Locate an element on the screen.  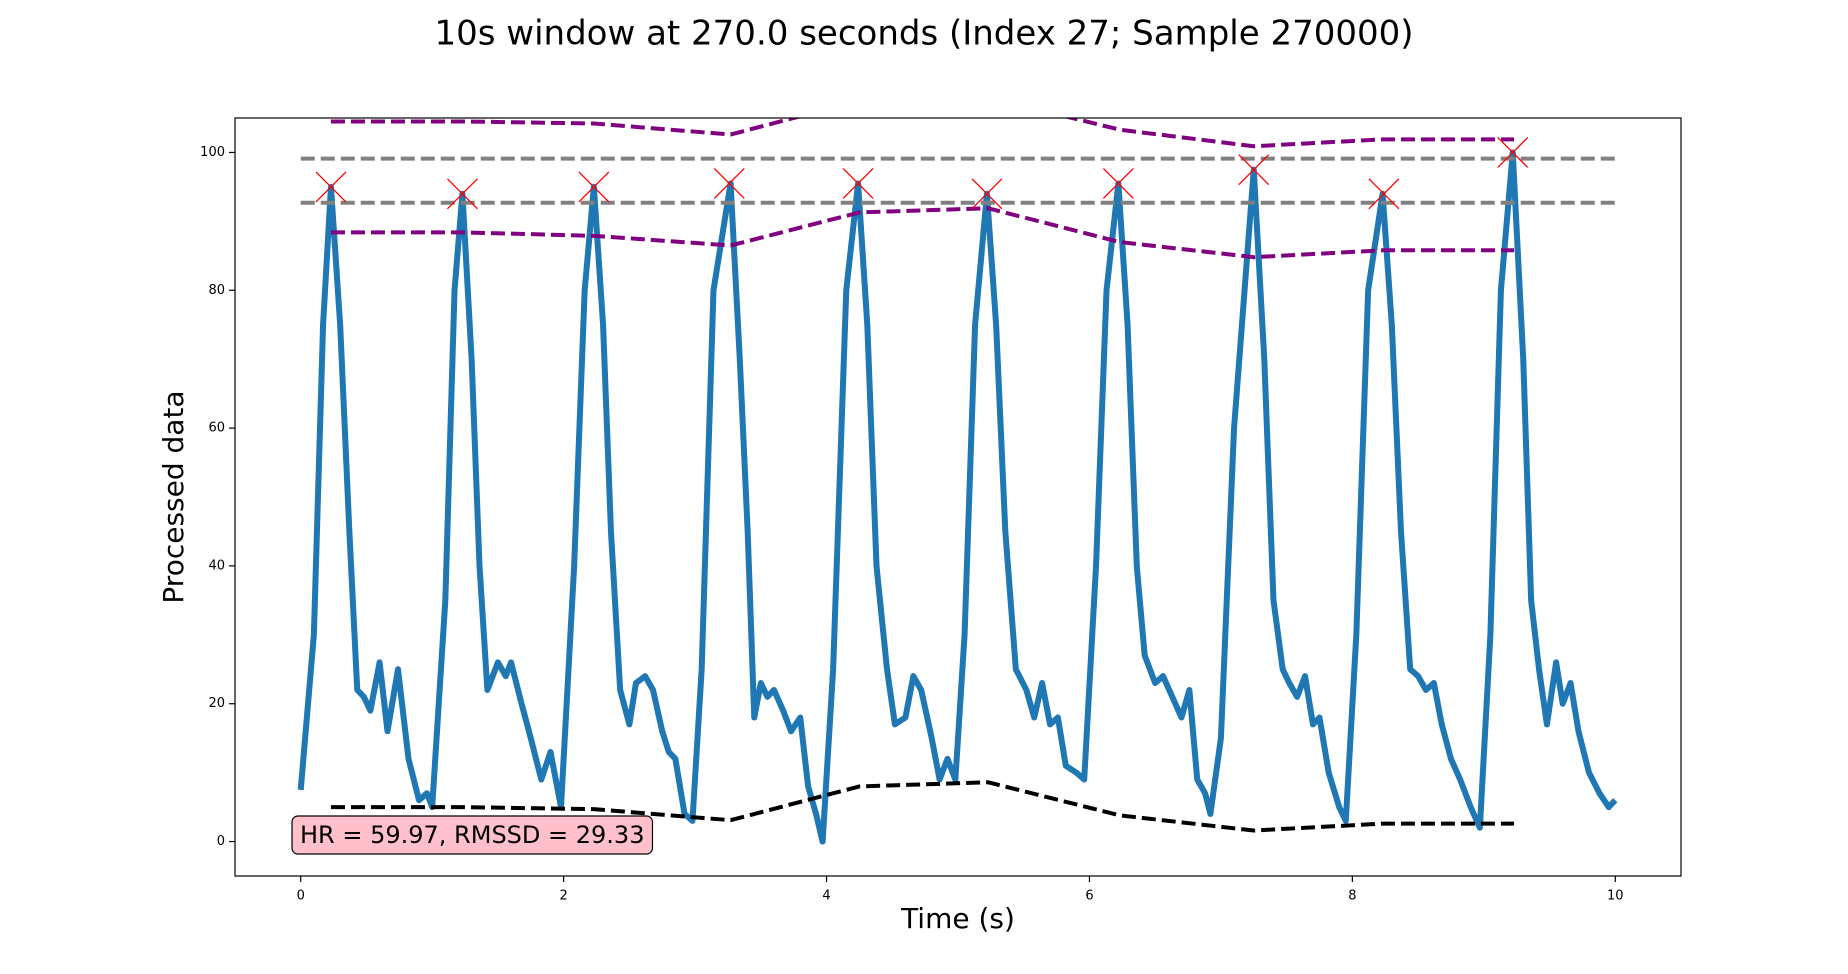
x-tick-label: 2 is located at coordinates (563, 896).